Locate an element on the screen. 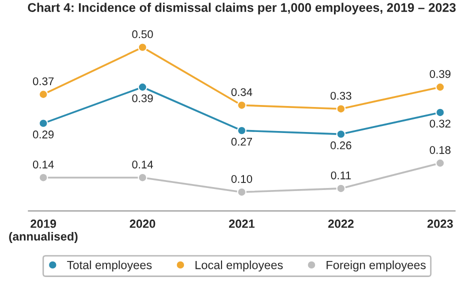 This screenshot has height=285, width=474. legend-label: Foreign employees is located at coordinates (376, 266).